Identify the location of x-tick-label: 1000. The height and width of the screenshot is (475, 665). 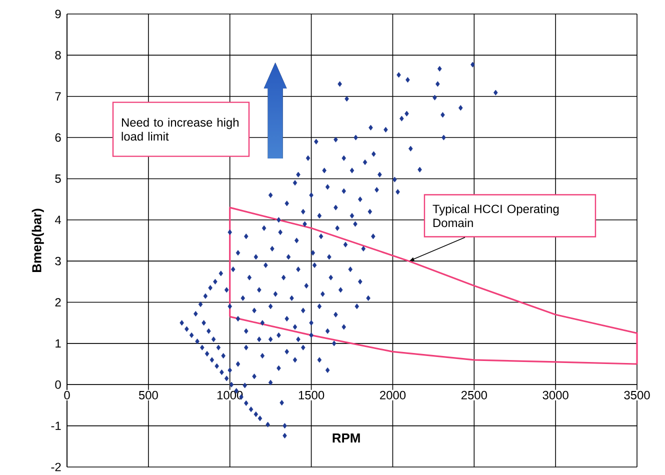
(230, 395).